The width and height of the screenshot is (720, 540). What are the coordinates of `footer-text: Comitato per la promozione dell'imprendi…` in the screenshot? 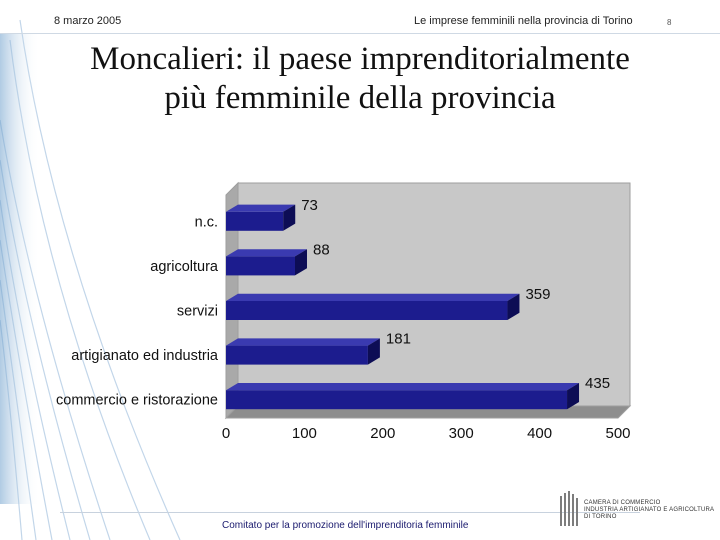 It's located at (345, 525).